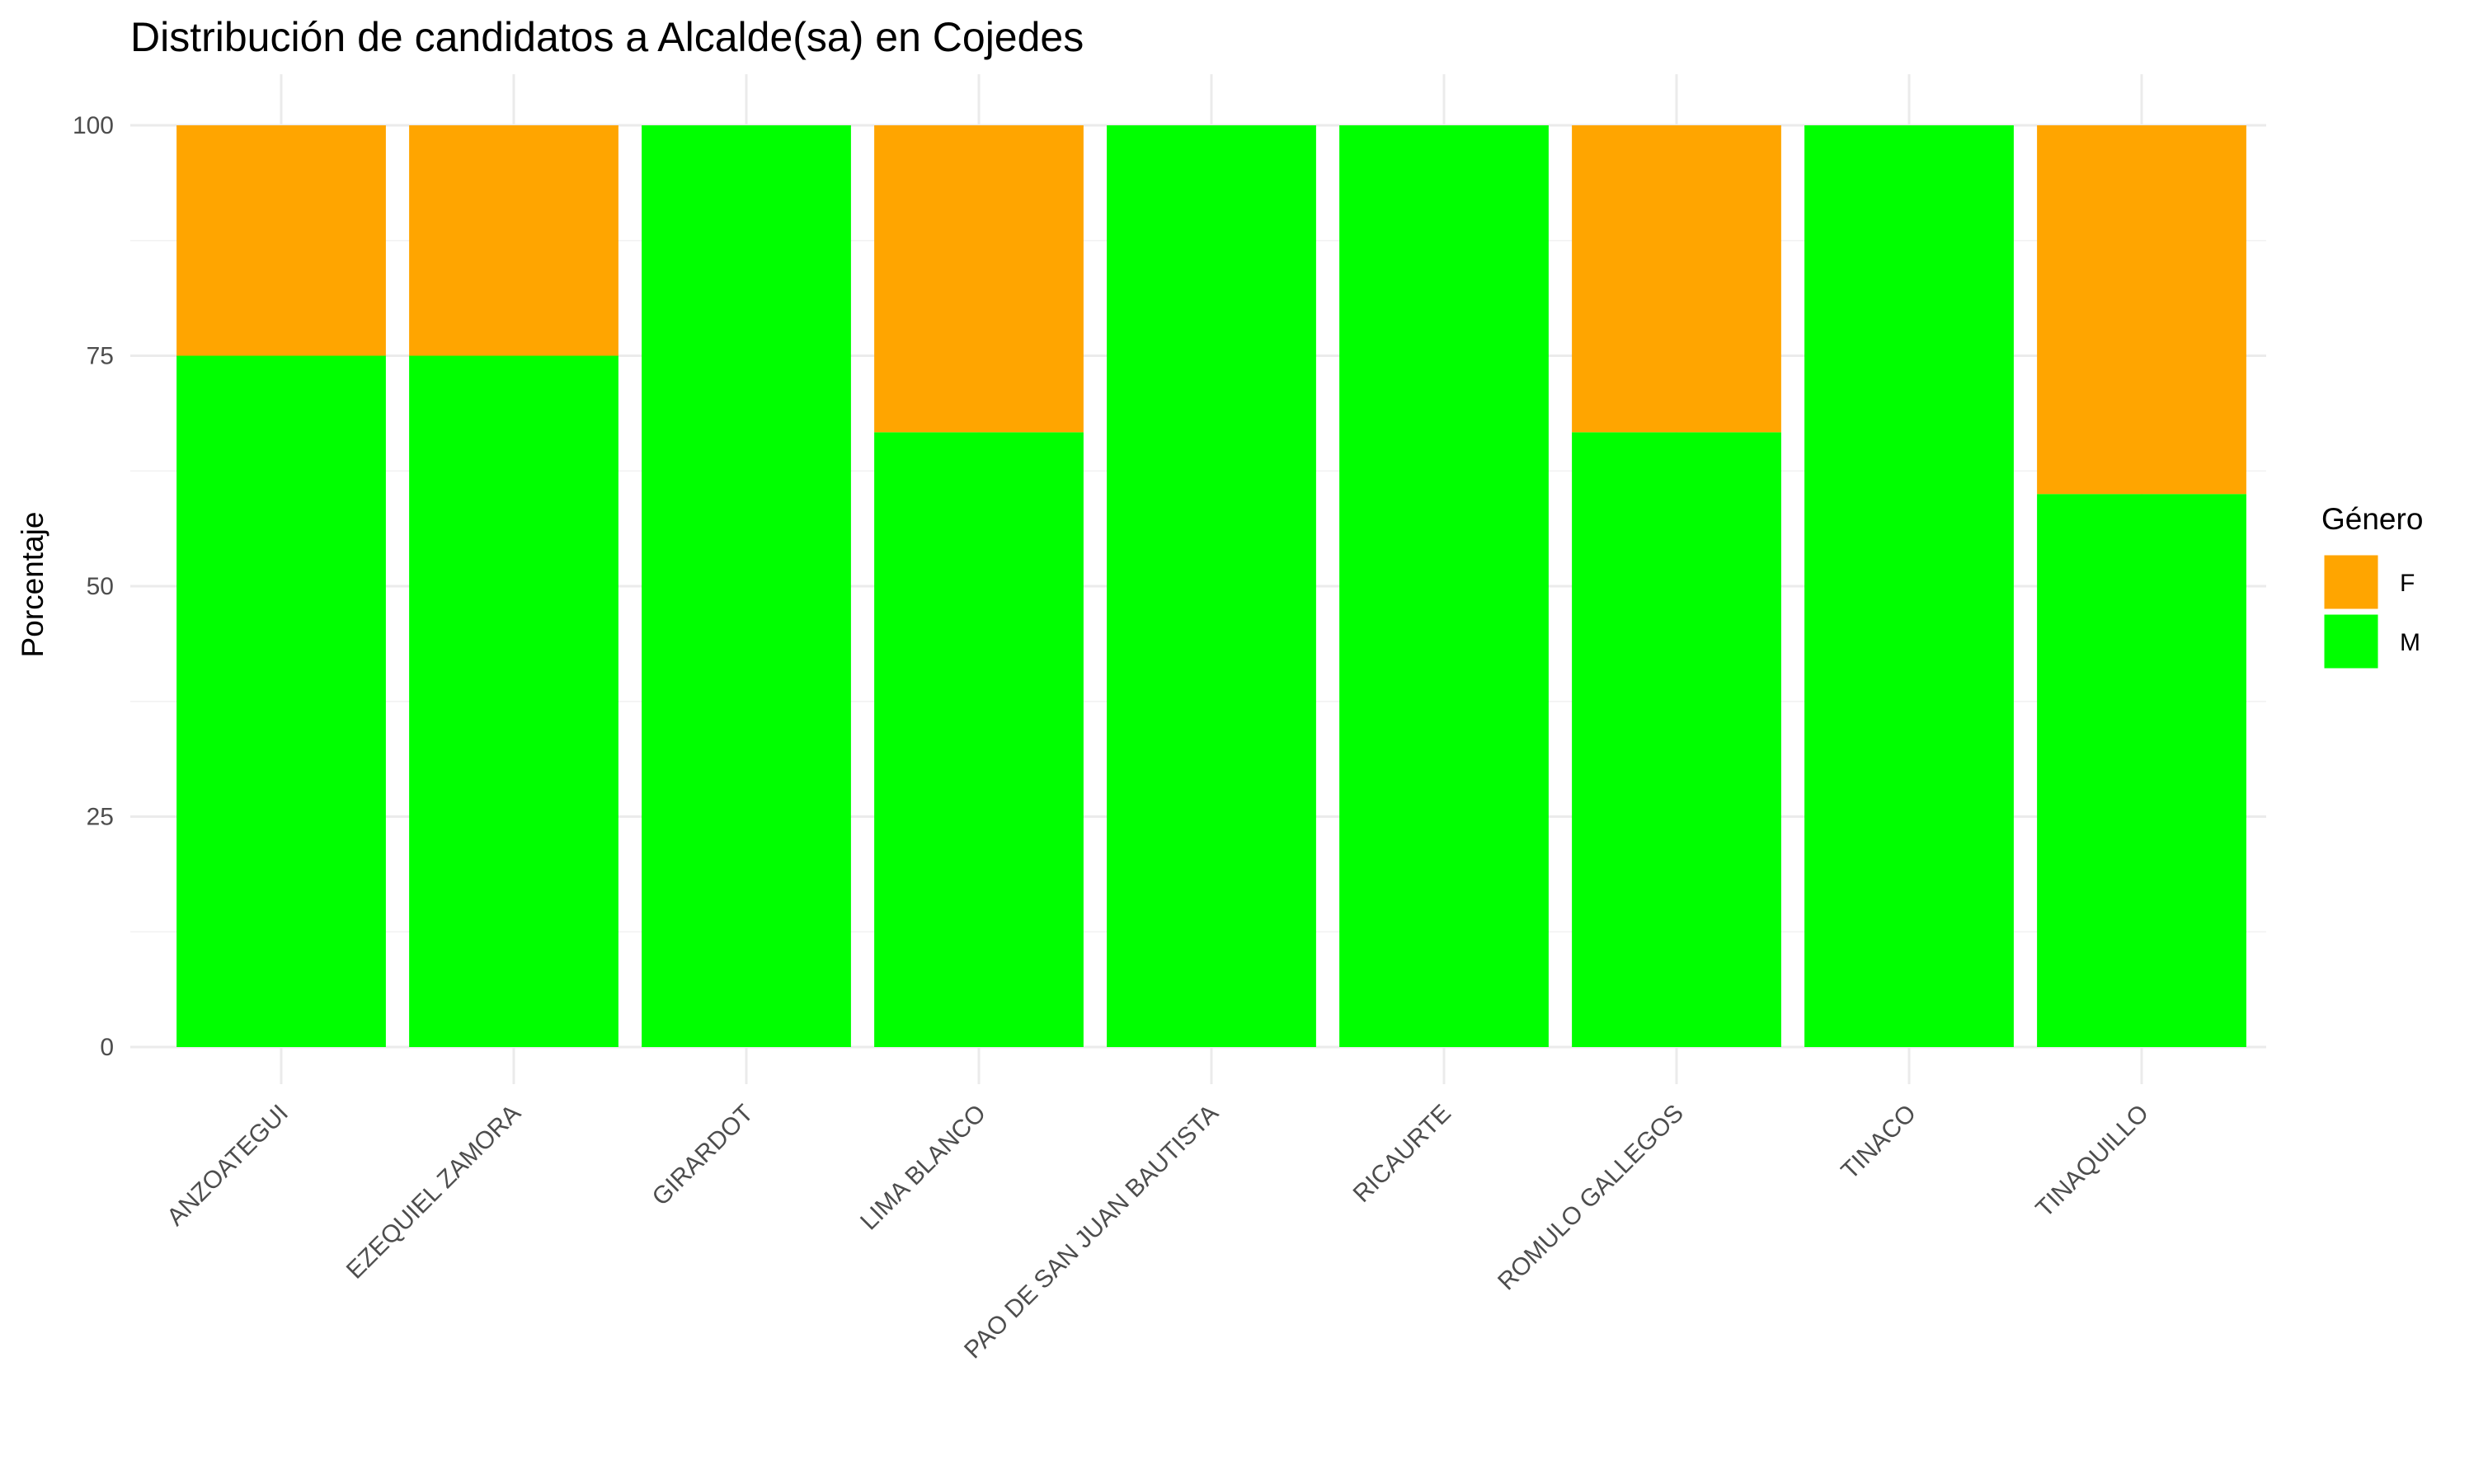 The height and width of the screenshot is (1484, 2474). Describe the element at coordinates (2407, 583) in the screenshot. I see `legend-label-f: F` at that location.